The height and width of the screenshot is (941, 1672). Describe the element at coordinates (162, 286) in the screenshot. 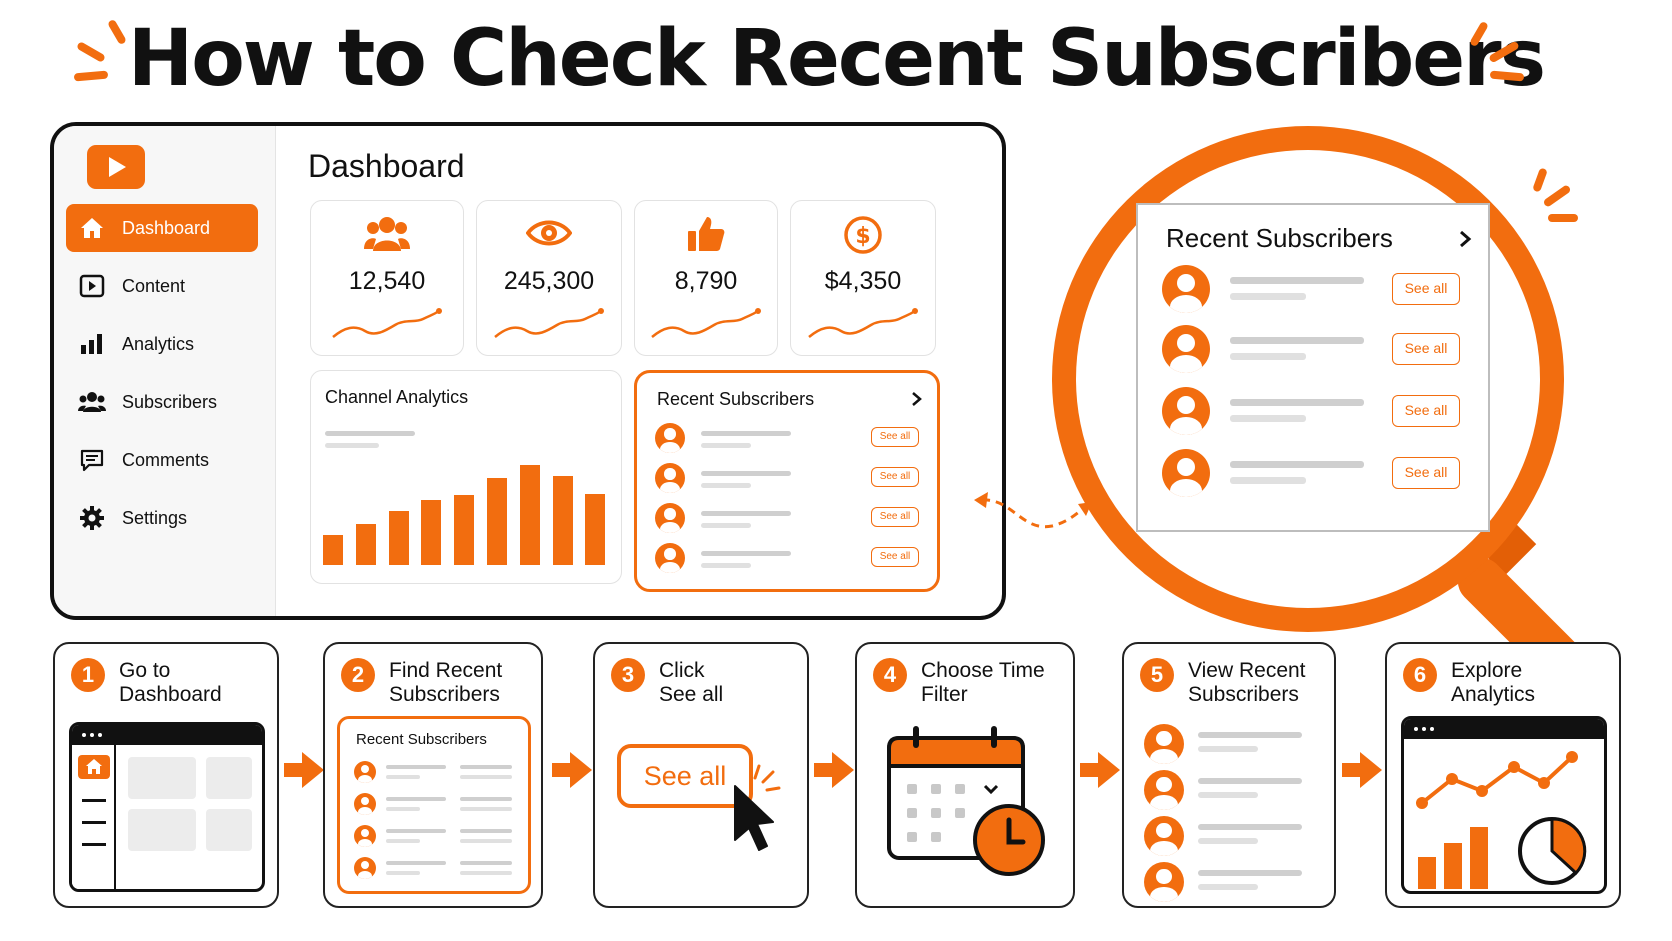

I see `sidebar-item-content: Content` at that location.